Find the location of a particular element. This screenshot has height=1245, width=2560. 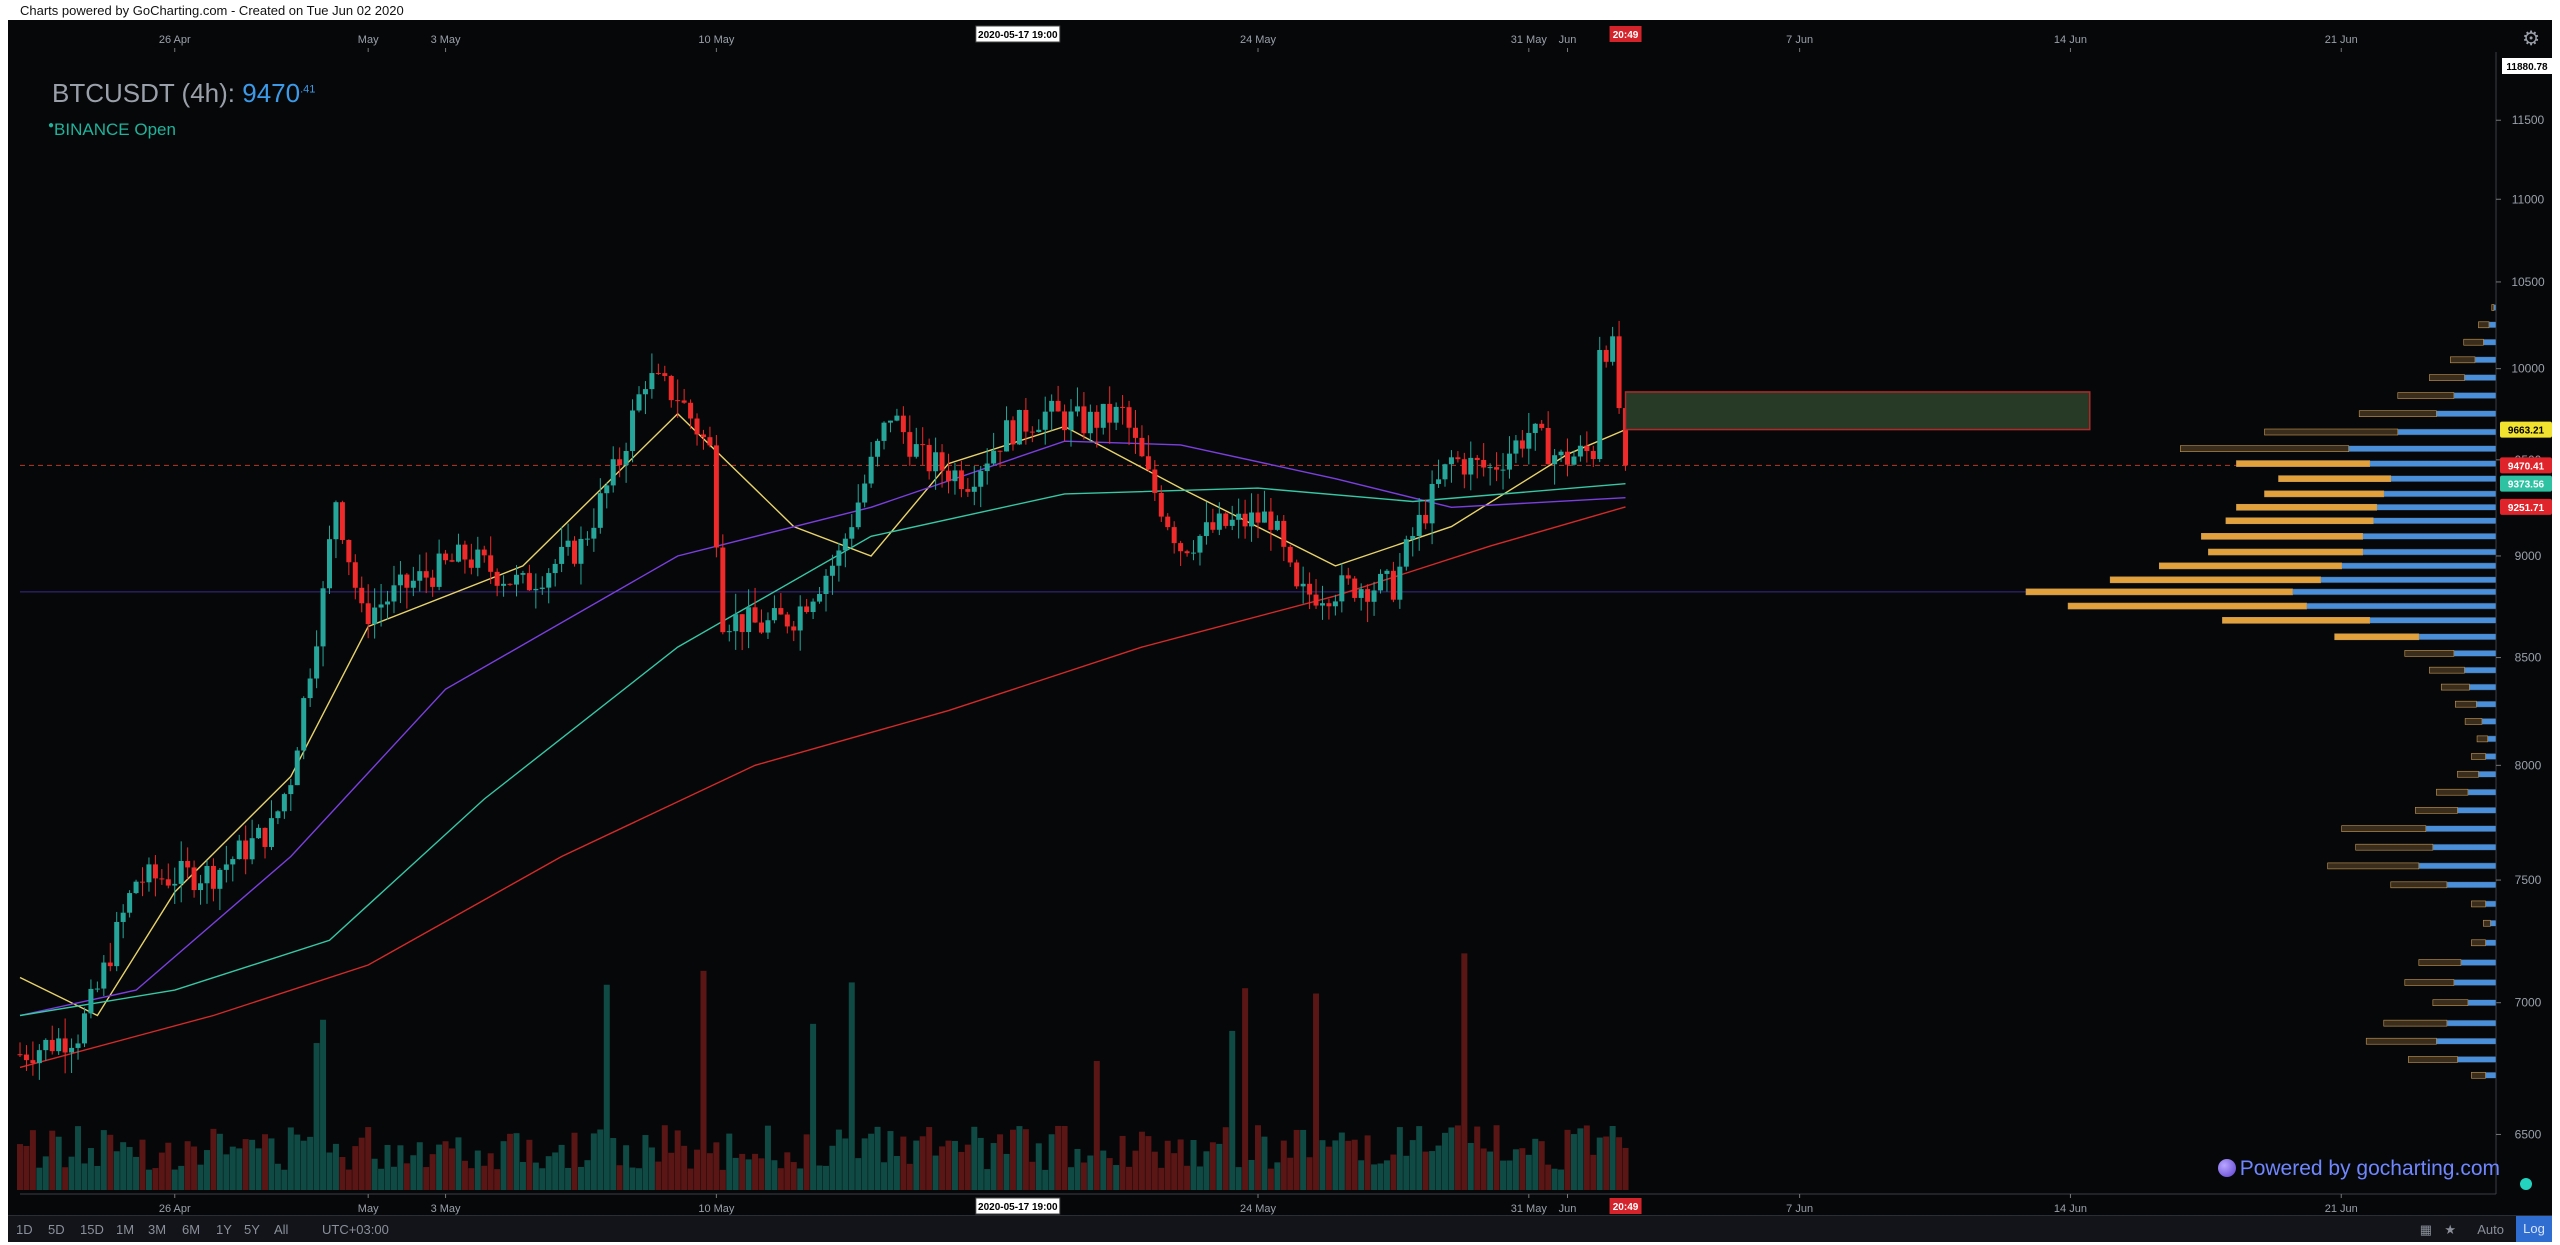

grid-icon: ▦ is located at coordinates (2425, 1229).